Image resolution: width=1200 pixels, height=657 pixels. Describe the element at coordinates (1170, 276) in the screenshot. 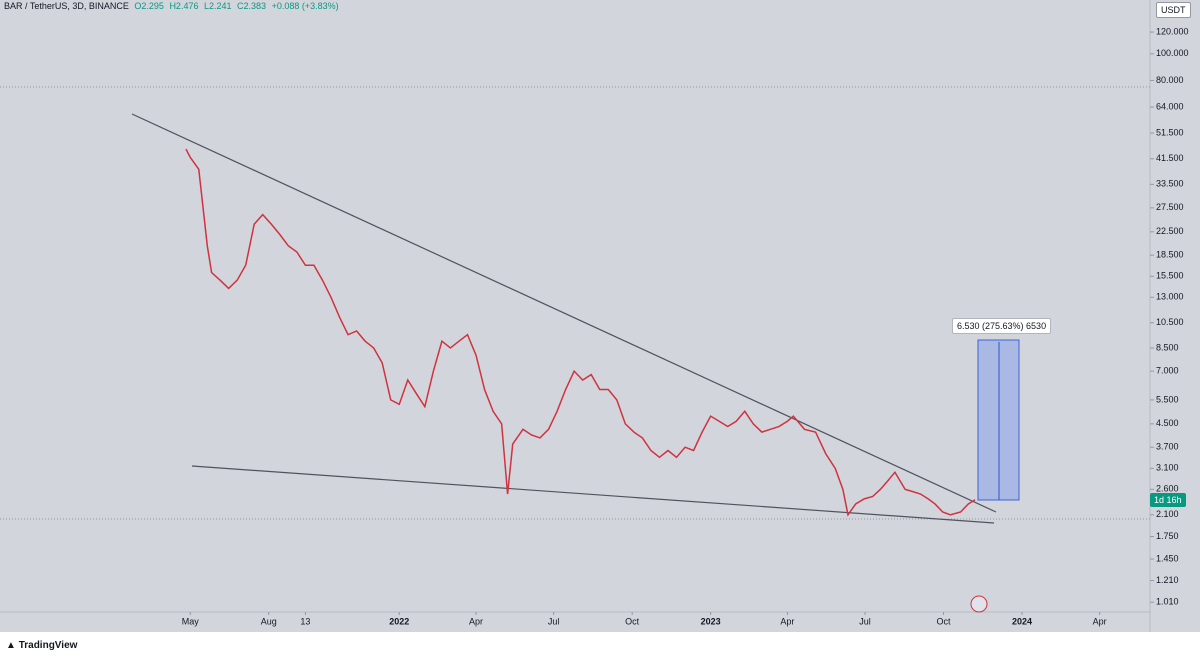

I see `y-tick-label: 15.500` at that location.